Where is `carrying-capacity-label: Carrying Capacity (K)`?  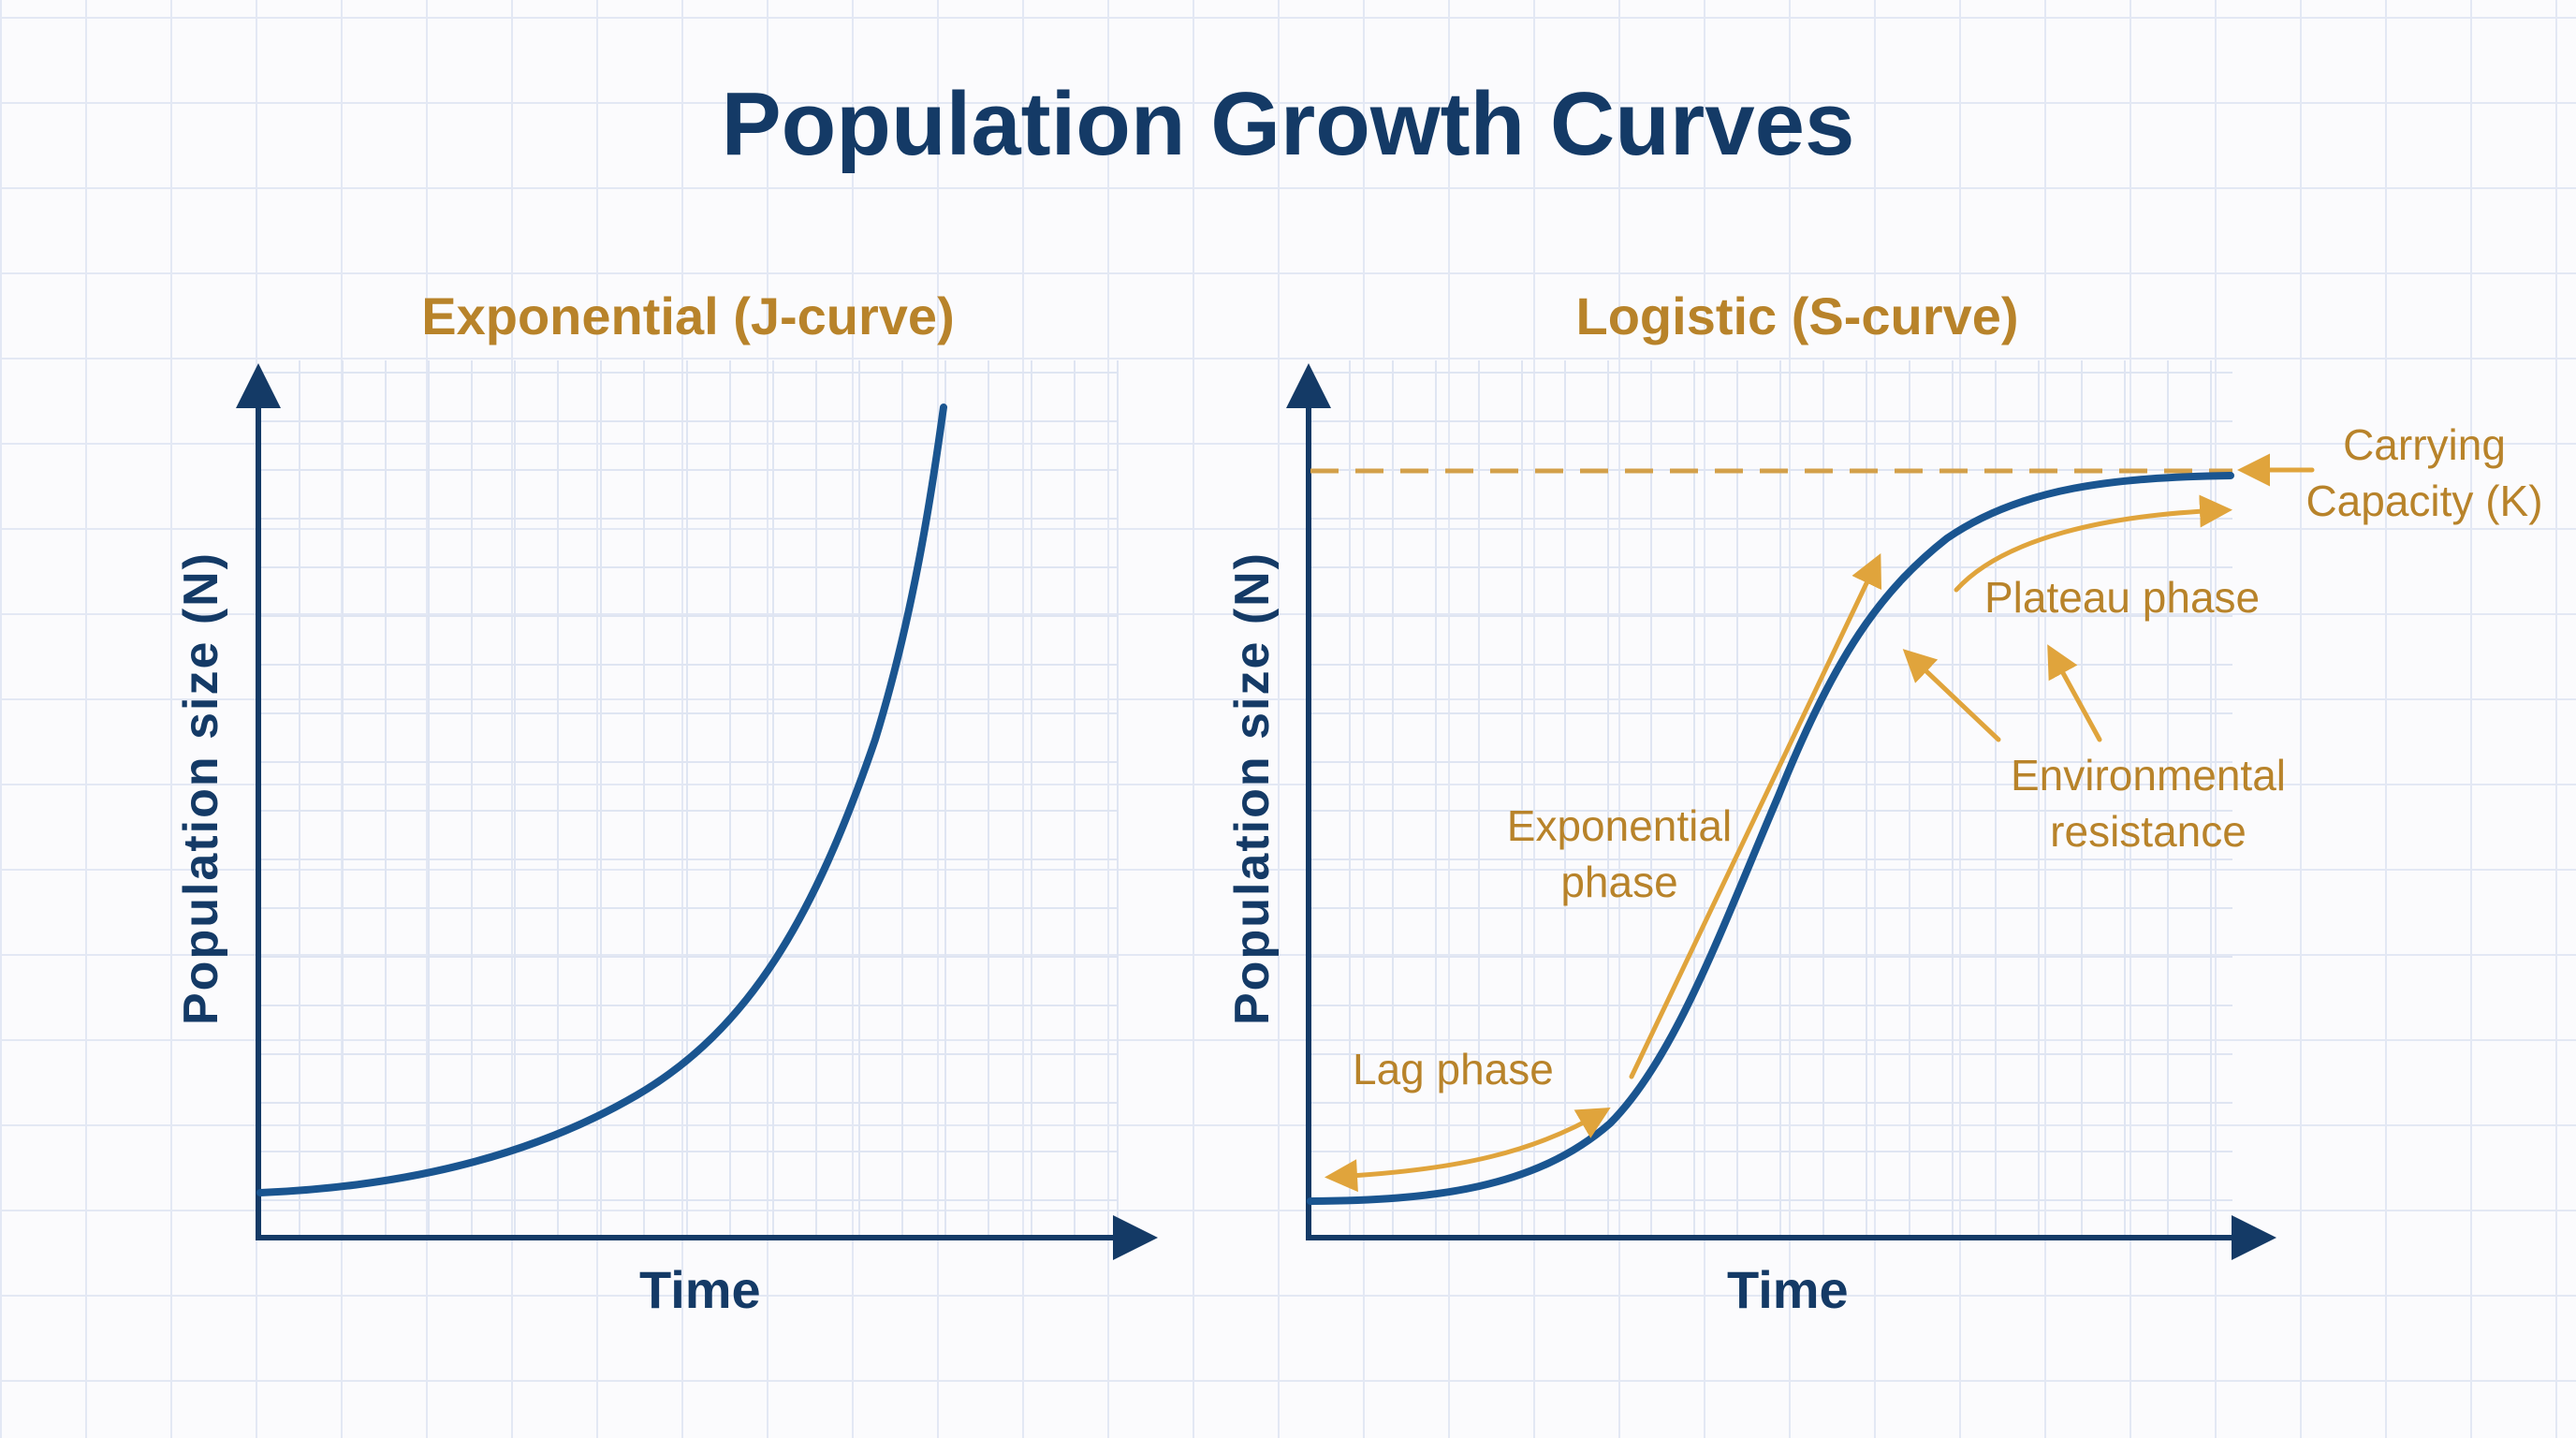
carrying-capacity-label: Carrying Capacity (K) is located at coordinates (2424, 473).